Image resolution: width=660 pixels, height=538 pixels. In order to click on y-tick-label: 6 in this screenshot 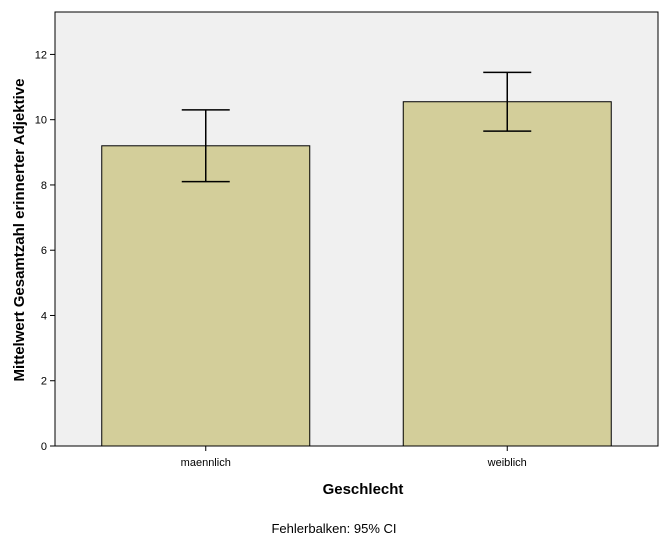, I will do `click(44, 251)`.